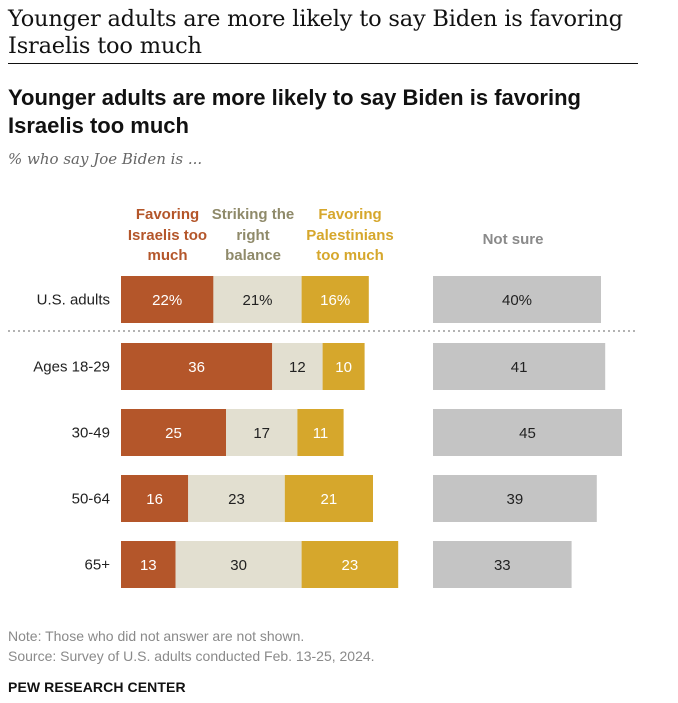  I want to click on category-label: 30-49, so click(91, 433).